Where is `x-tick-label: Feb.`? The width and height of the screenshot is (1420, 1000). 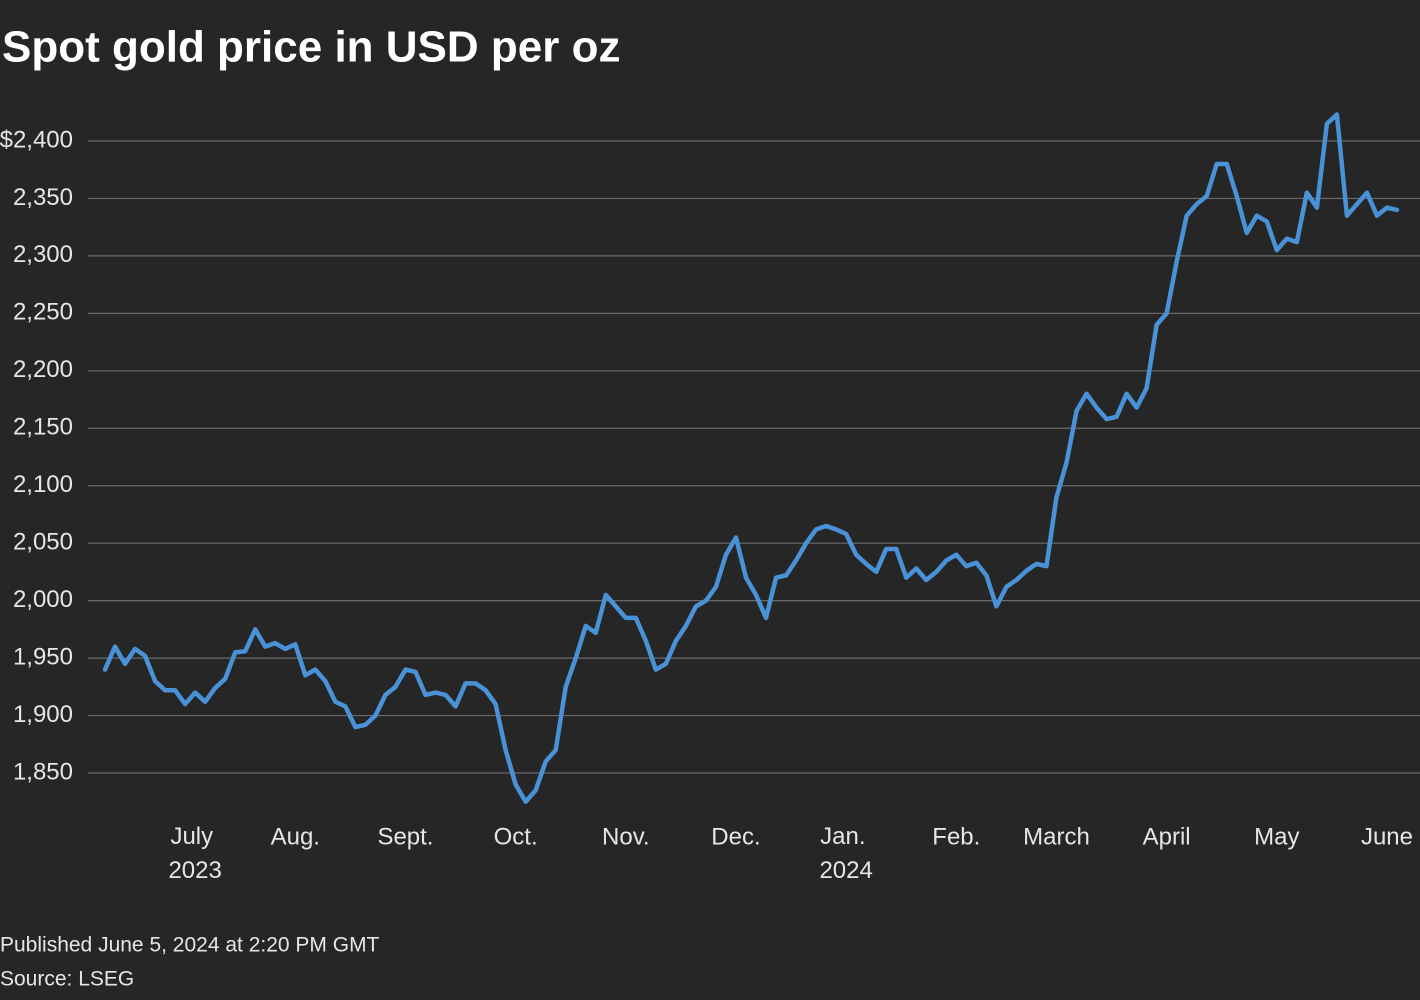
x-tick-label: Feb. is located at coordinates (956, 836).